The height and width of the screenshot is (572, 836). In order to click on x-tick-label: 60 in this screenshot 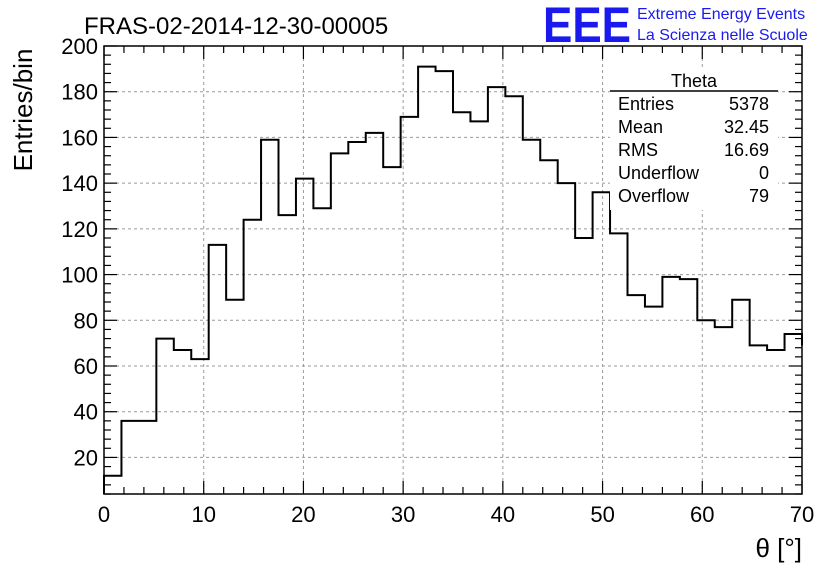, I will do `click(702, 514)`.